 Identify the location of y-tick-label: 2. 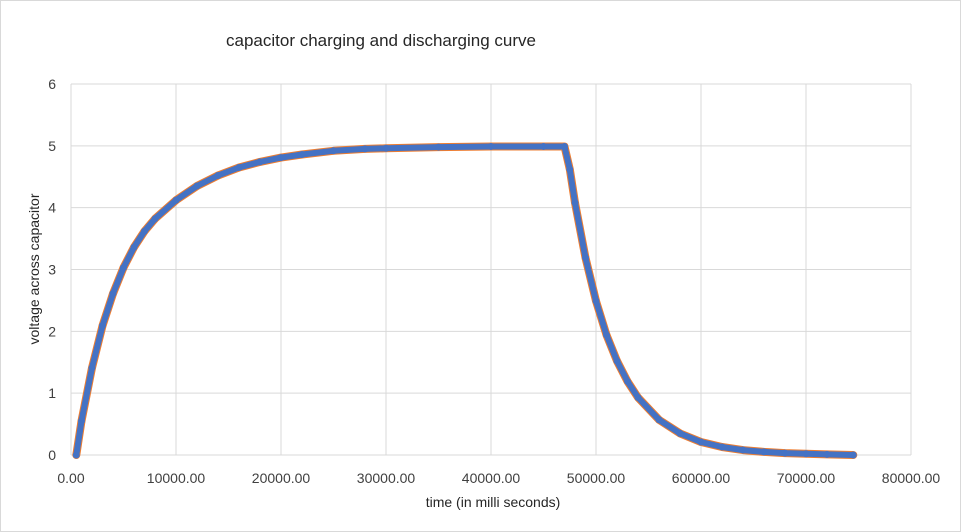
(52, 331).